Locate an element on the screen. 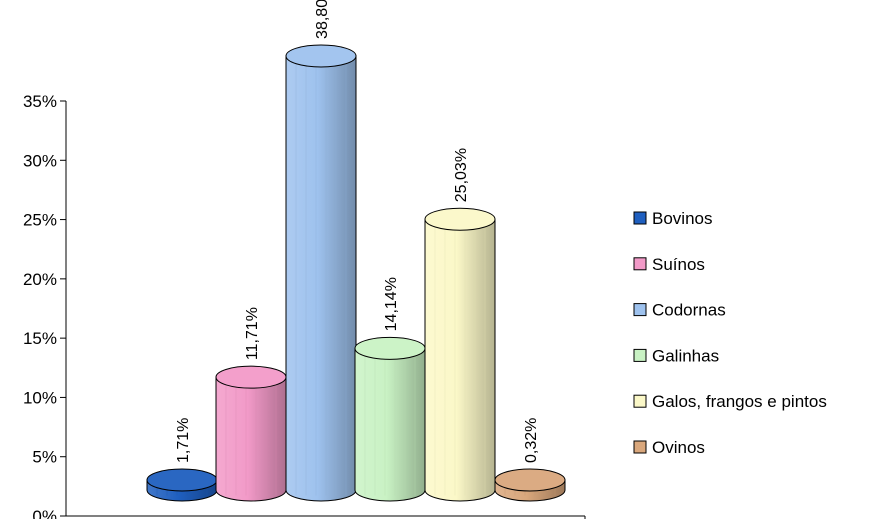 This screenshot has width=893, height=524. data-label: 1,71% is located at coordinates (183, 440).